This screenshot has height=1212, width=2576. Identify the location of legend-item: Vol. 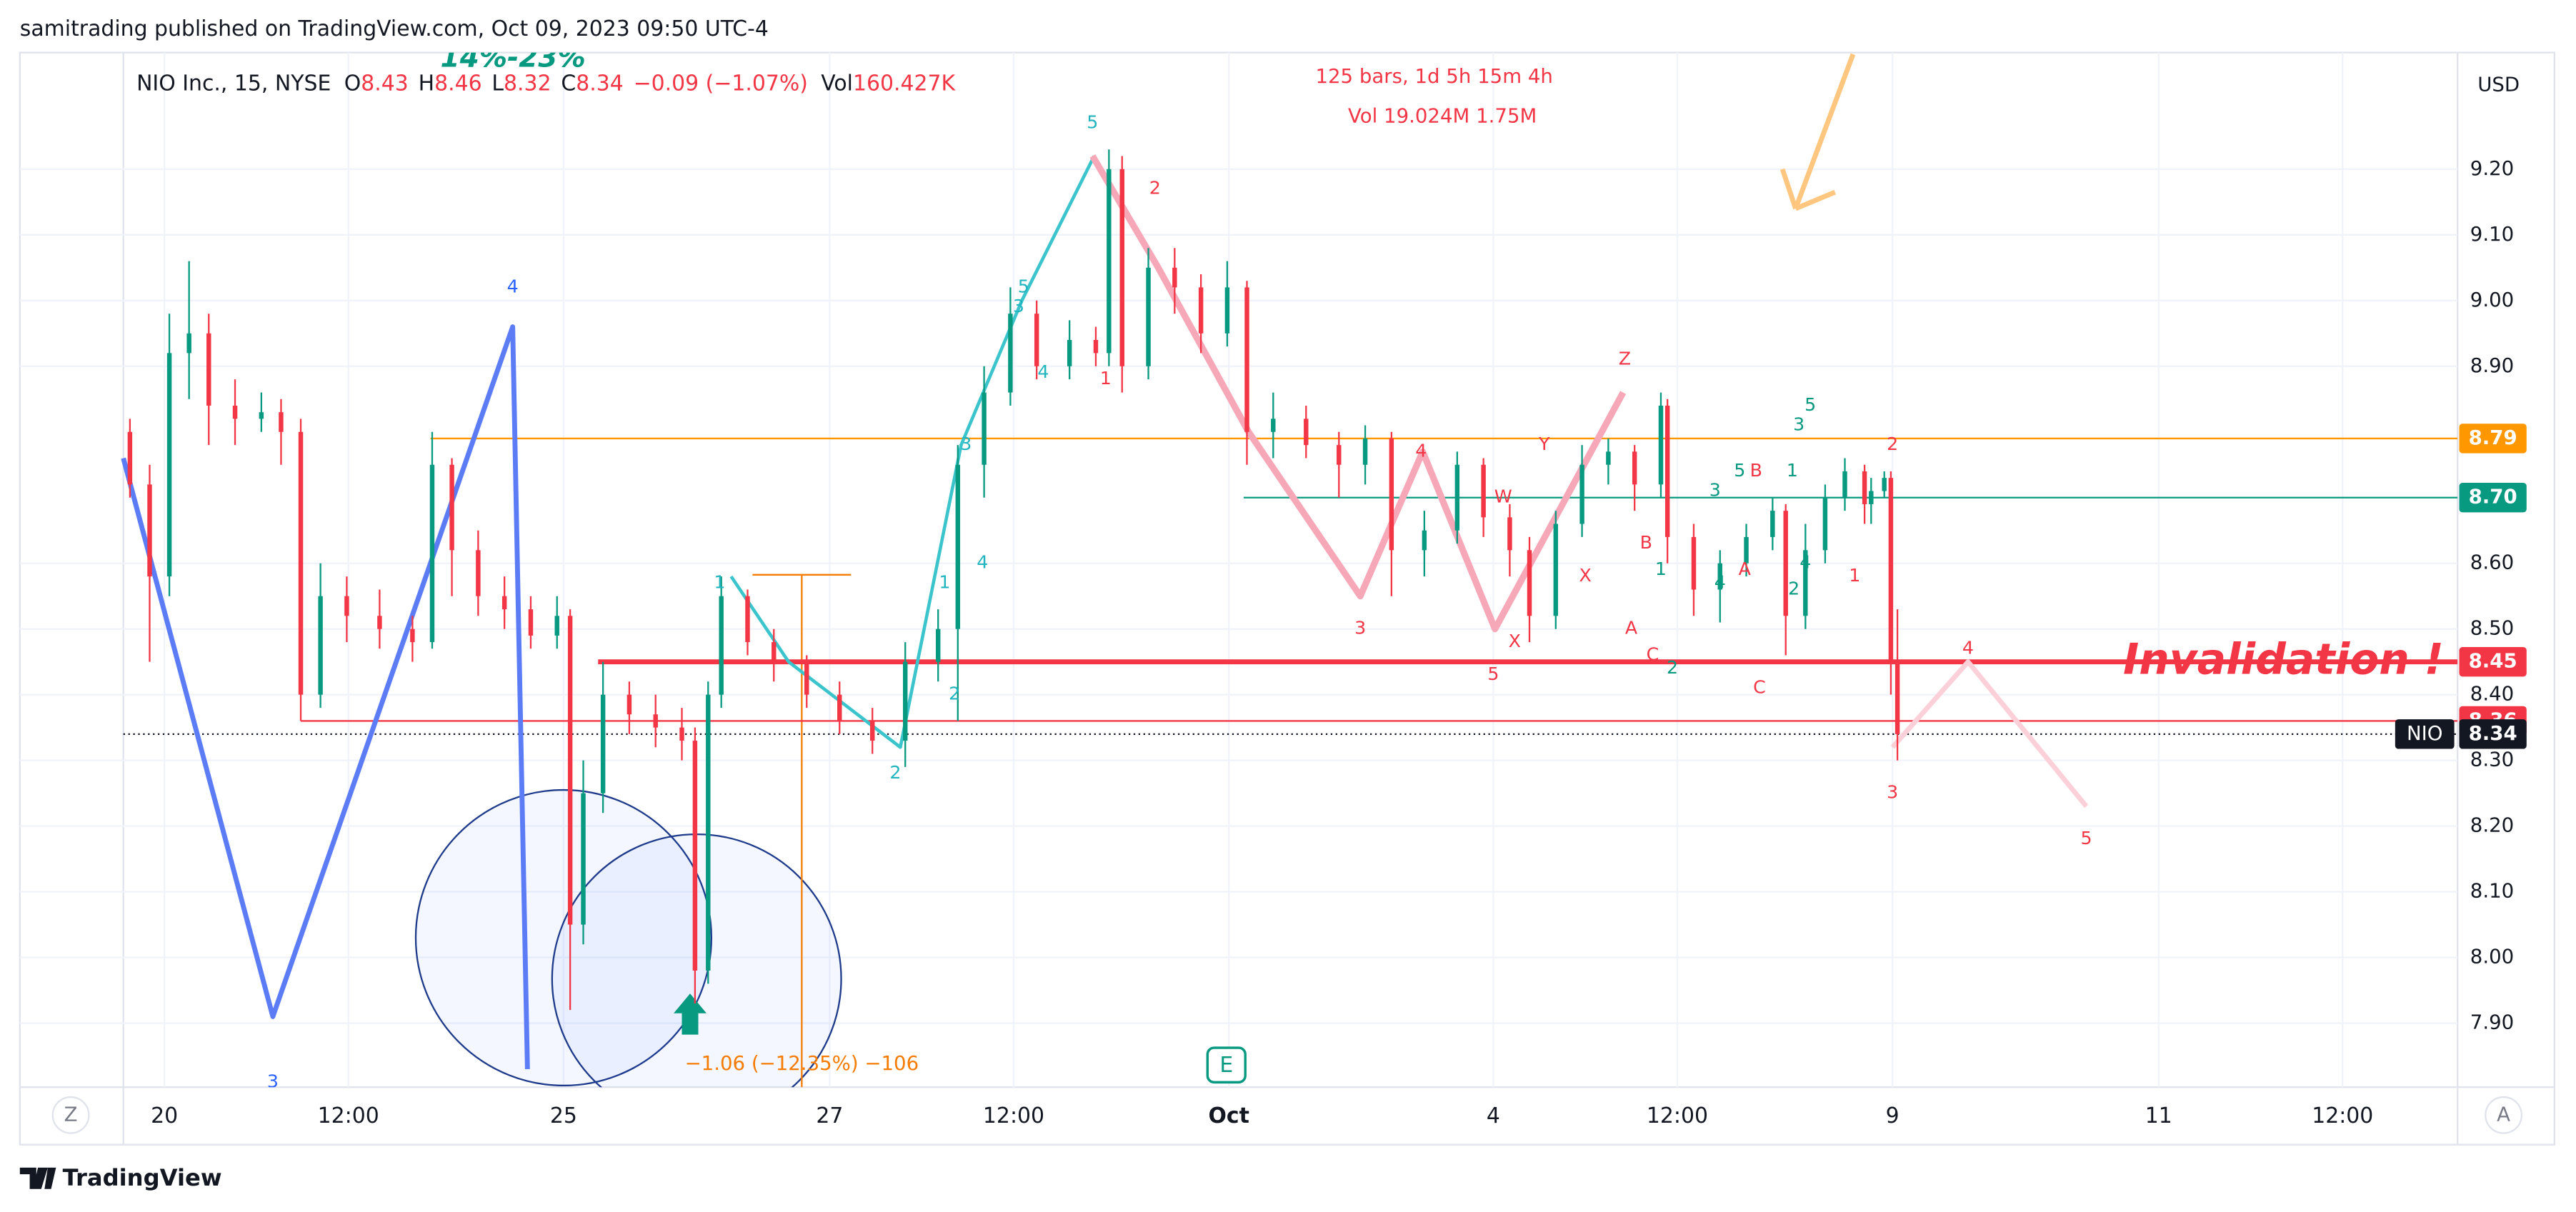
(837, 84).